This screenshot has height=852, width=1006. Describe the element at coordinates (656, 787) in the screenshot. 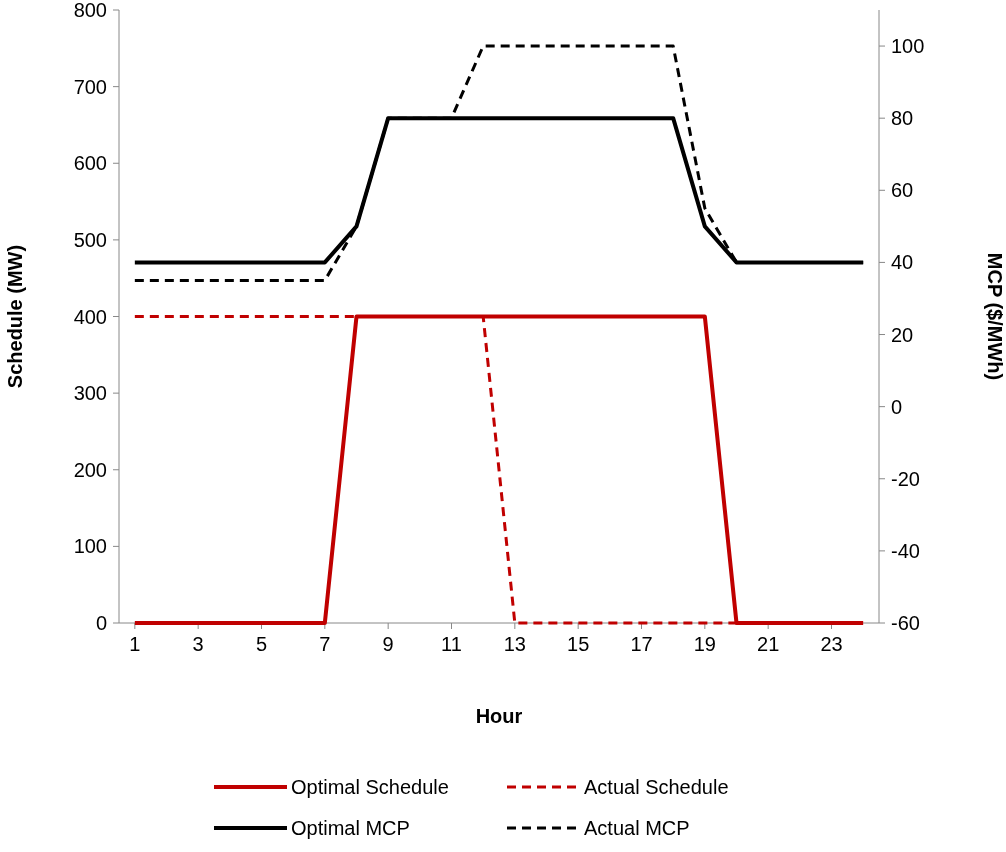

I see `legend-label: Actual Schedule` at that location.